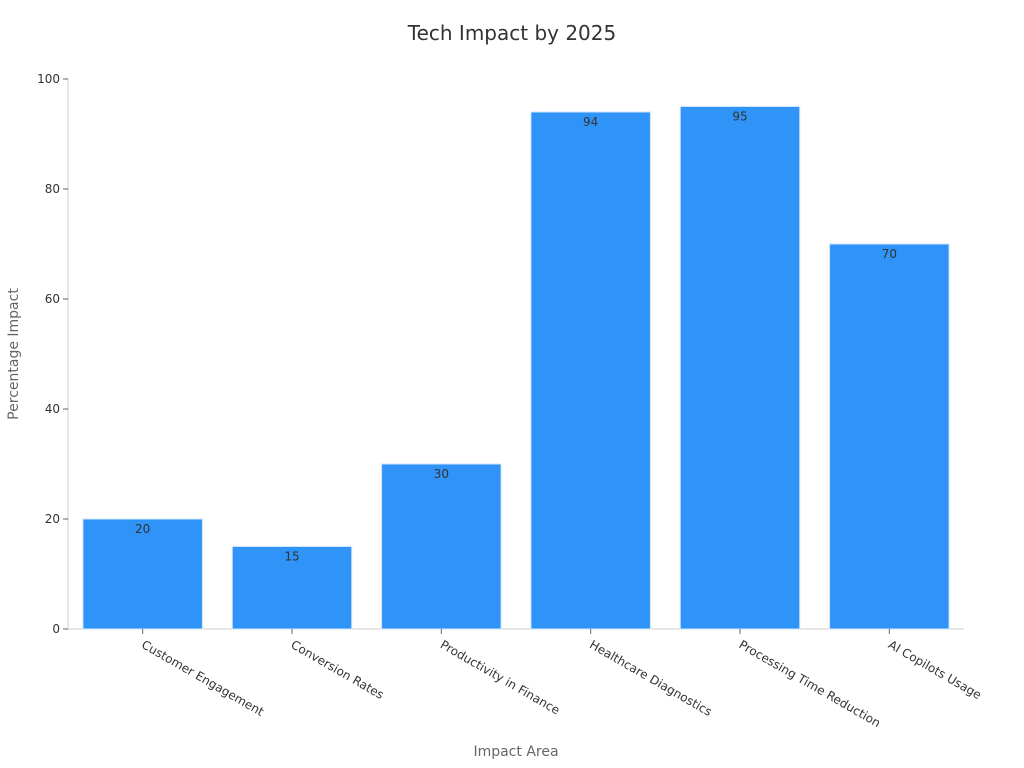 The width and height of the screenshot is (1024, 768). I want to click on bar-value-label: 30, so click(441, 474).